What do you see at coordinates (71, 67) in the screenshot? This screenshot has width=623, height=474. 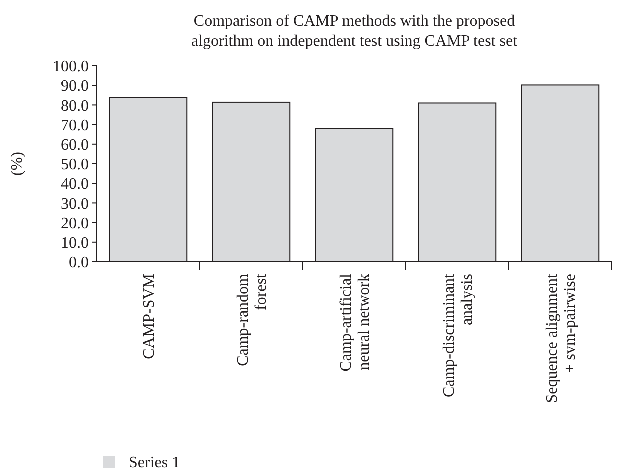 I see `y-tick-label: 100.0` at bounding box center [71, 67].